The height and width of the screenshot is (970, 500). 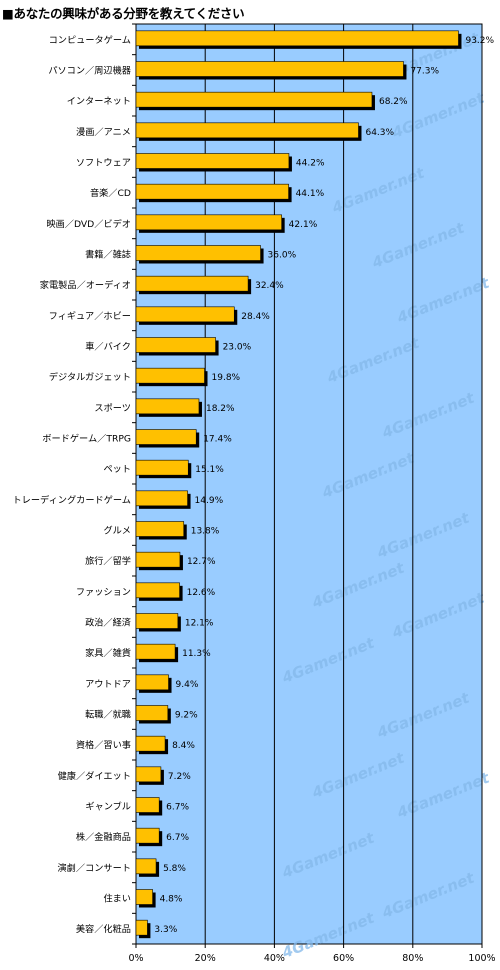 What do you see at coordinates (201, 562) in the screenshot?
I see `value-label: 12.7%` at bounding box center [201, 562].